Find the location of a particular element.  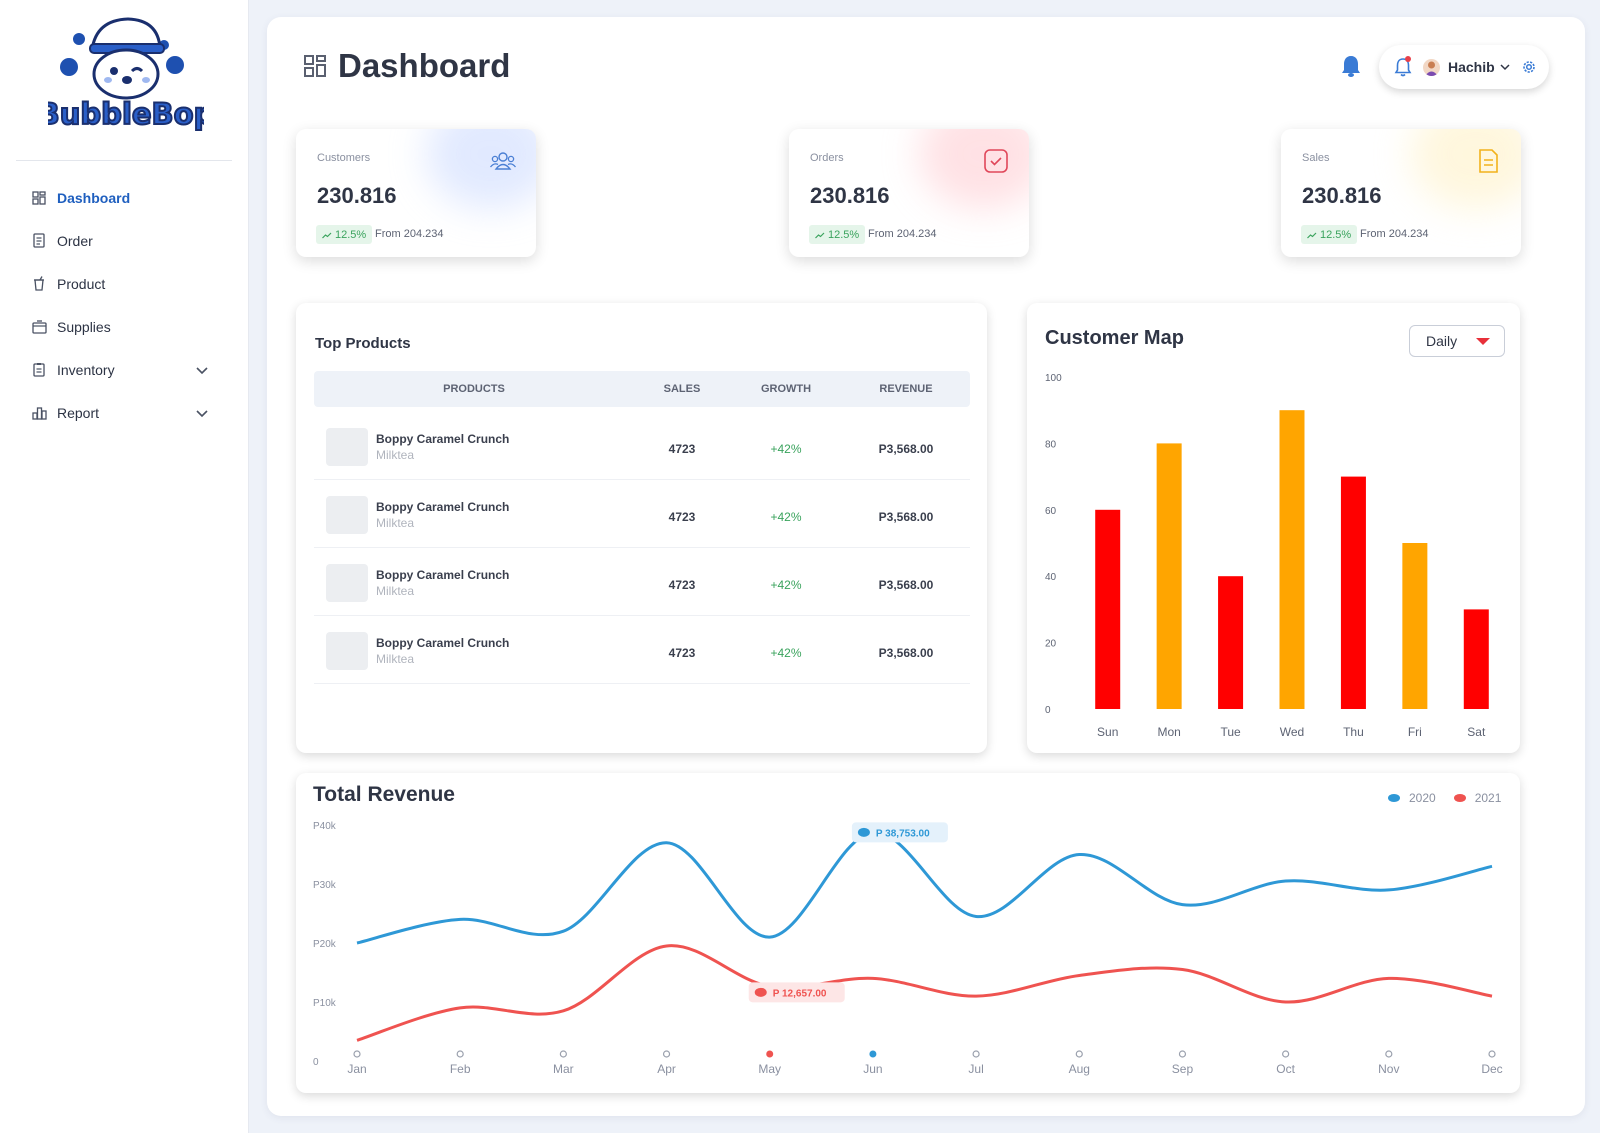

column-header-revenue: REVENUE is located at coordinates (906, 389).